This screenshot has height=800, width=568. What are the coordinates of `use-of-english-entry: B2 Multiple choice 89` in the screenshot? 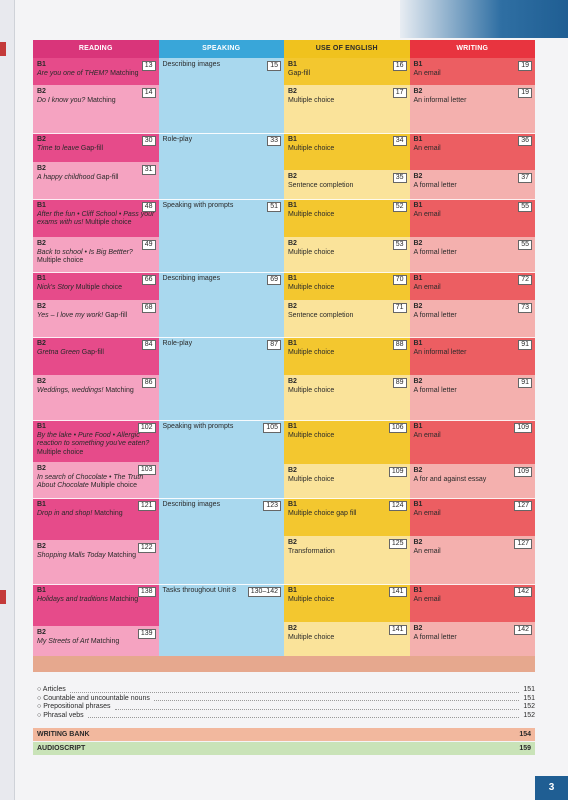 It's located at (347, 397).